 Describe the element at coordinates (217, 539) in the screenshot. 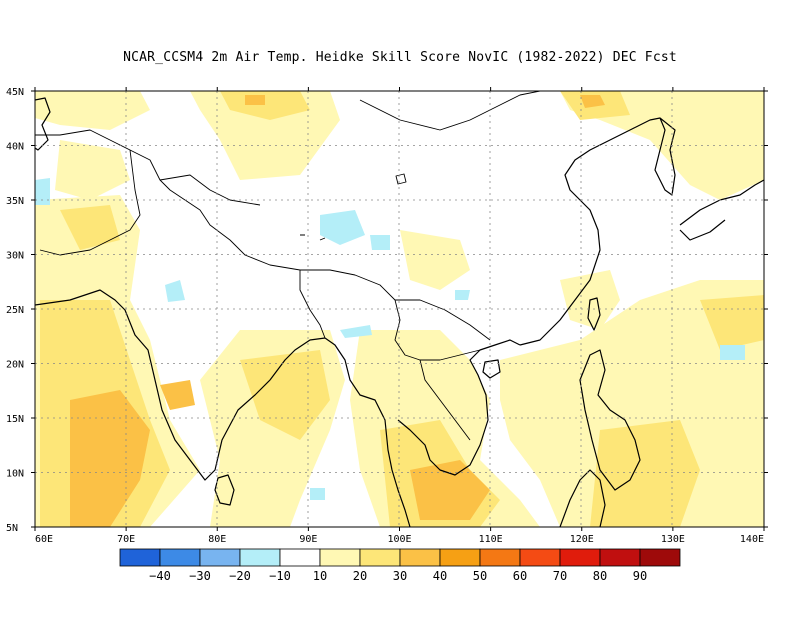

I see `lon-tick-label: 80E` at that location.